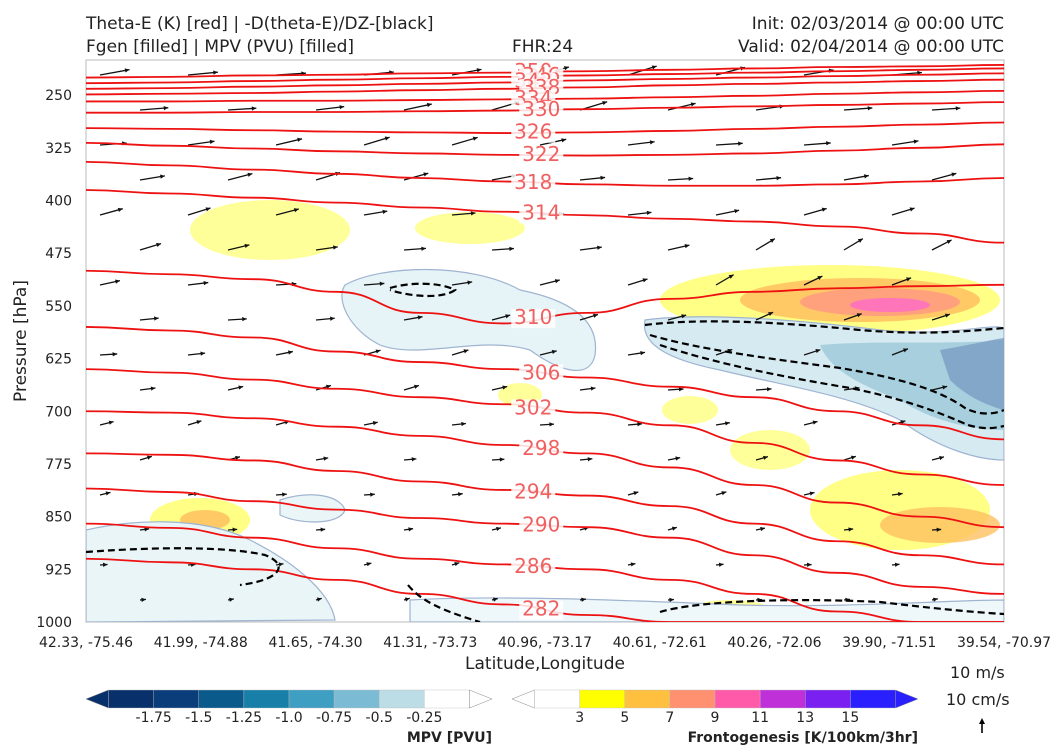 The height and width of the screenshot is (750, 1050). What do you see at coordinates (660, 643) in the screenshot?
I see `x-tick-label: 40.61, -72.61` at bounding box center [660, 643].